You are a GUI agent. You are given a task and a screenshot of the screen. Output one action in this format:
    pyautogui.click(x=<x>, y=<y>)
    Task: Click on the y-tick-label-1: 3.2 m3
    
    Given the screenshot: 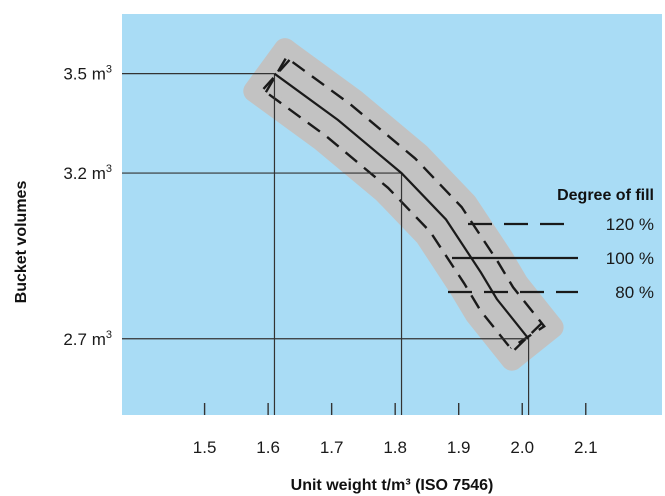 What is the action you would take?
    pyautogui.click(x=87, y=173)
    